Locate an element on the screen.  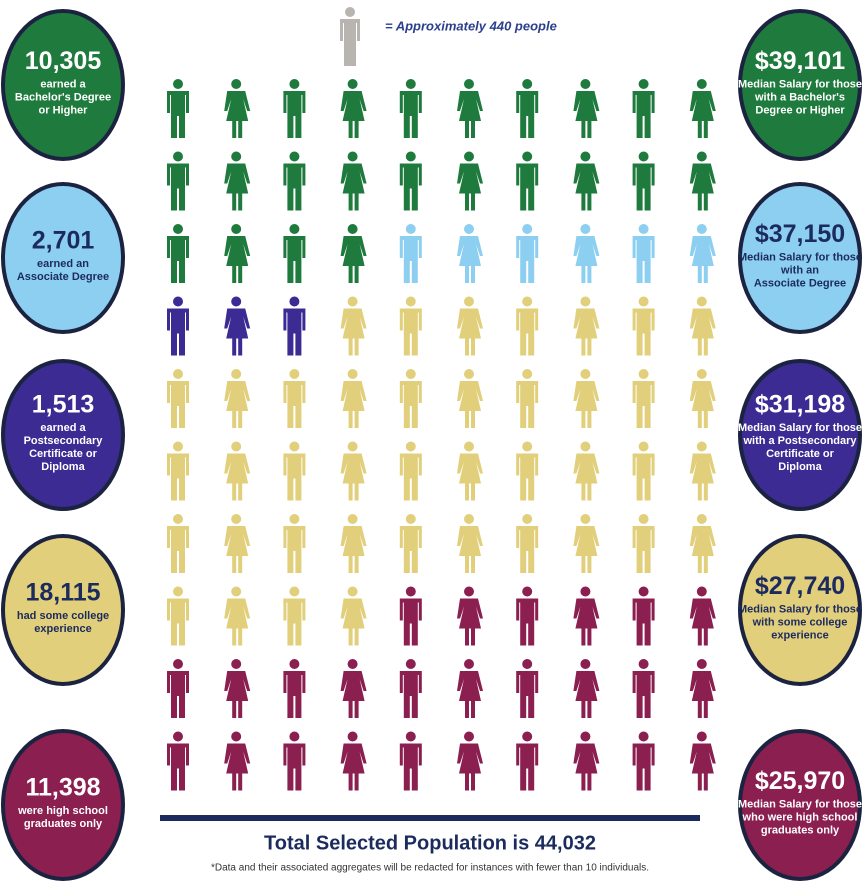
divider is located at coordinates (430, 818).